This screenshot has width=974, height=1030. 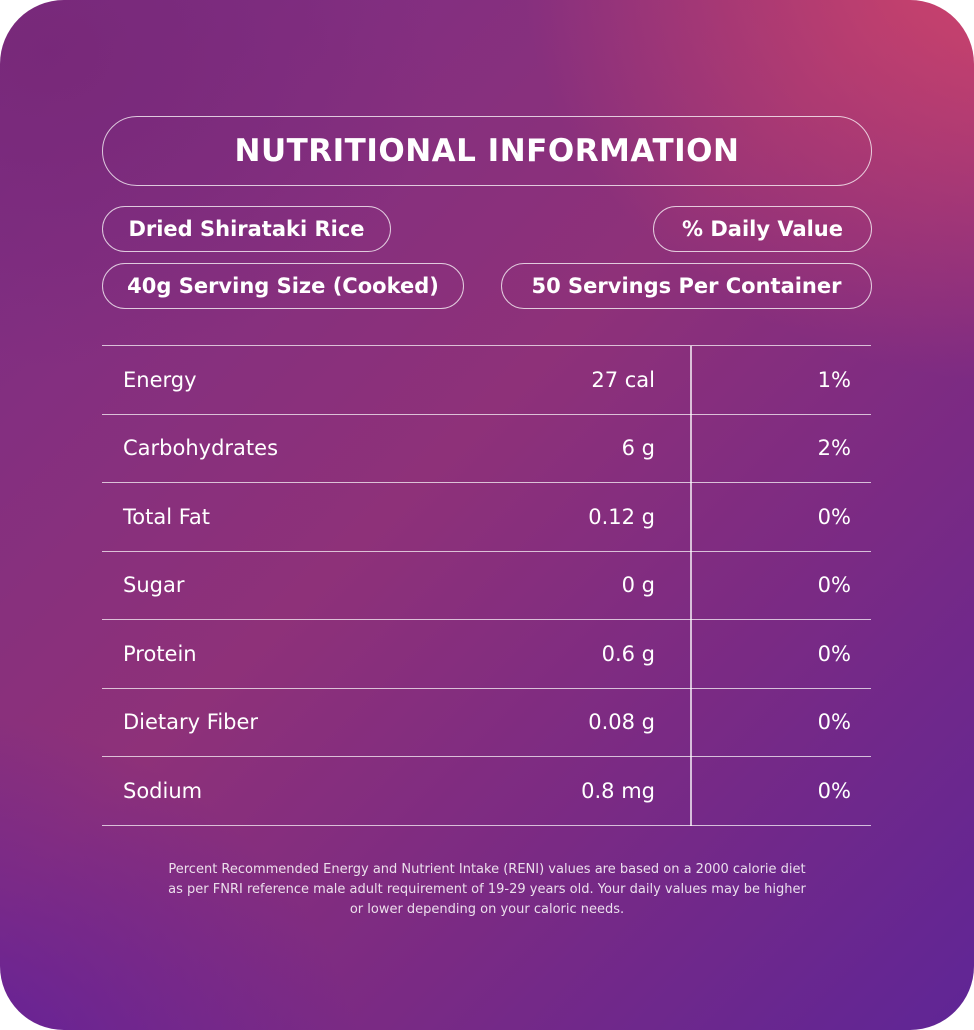 What do you see at coordinates (623, 379) in the screenshot?
I see `nutrient-amount: 27 cal` at bounding box center [623, 379].